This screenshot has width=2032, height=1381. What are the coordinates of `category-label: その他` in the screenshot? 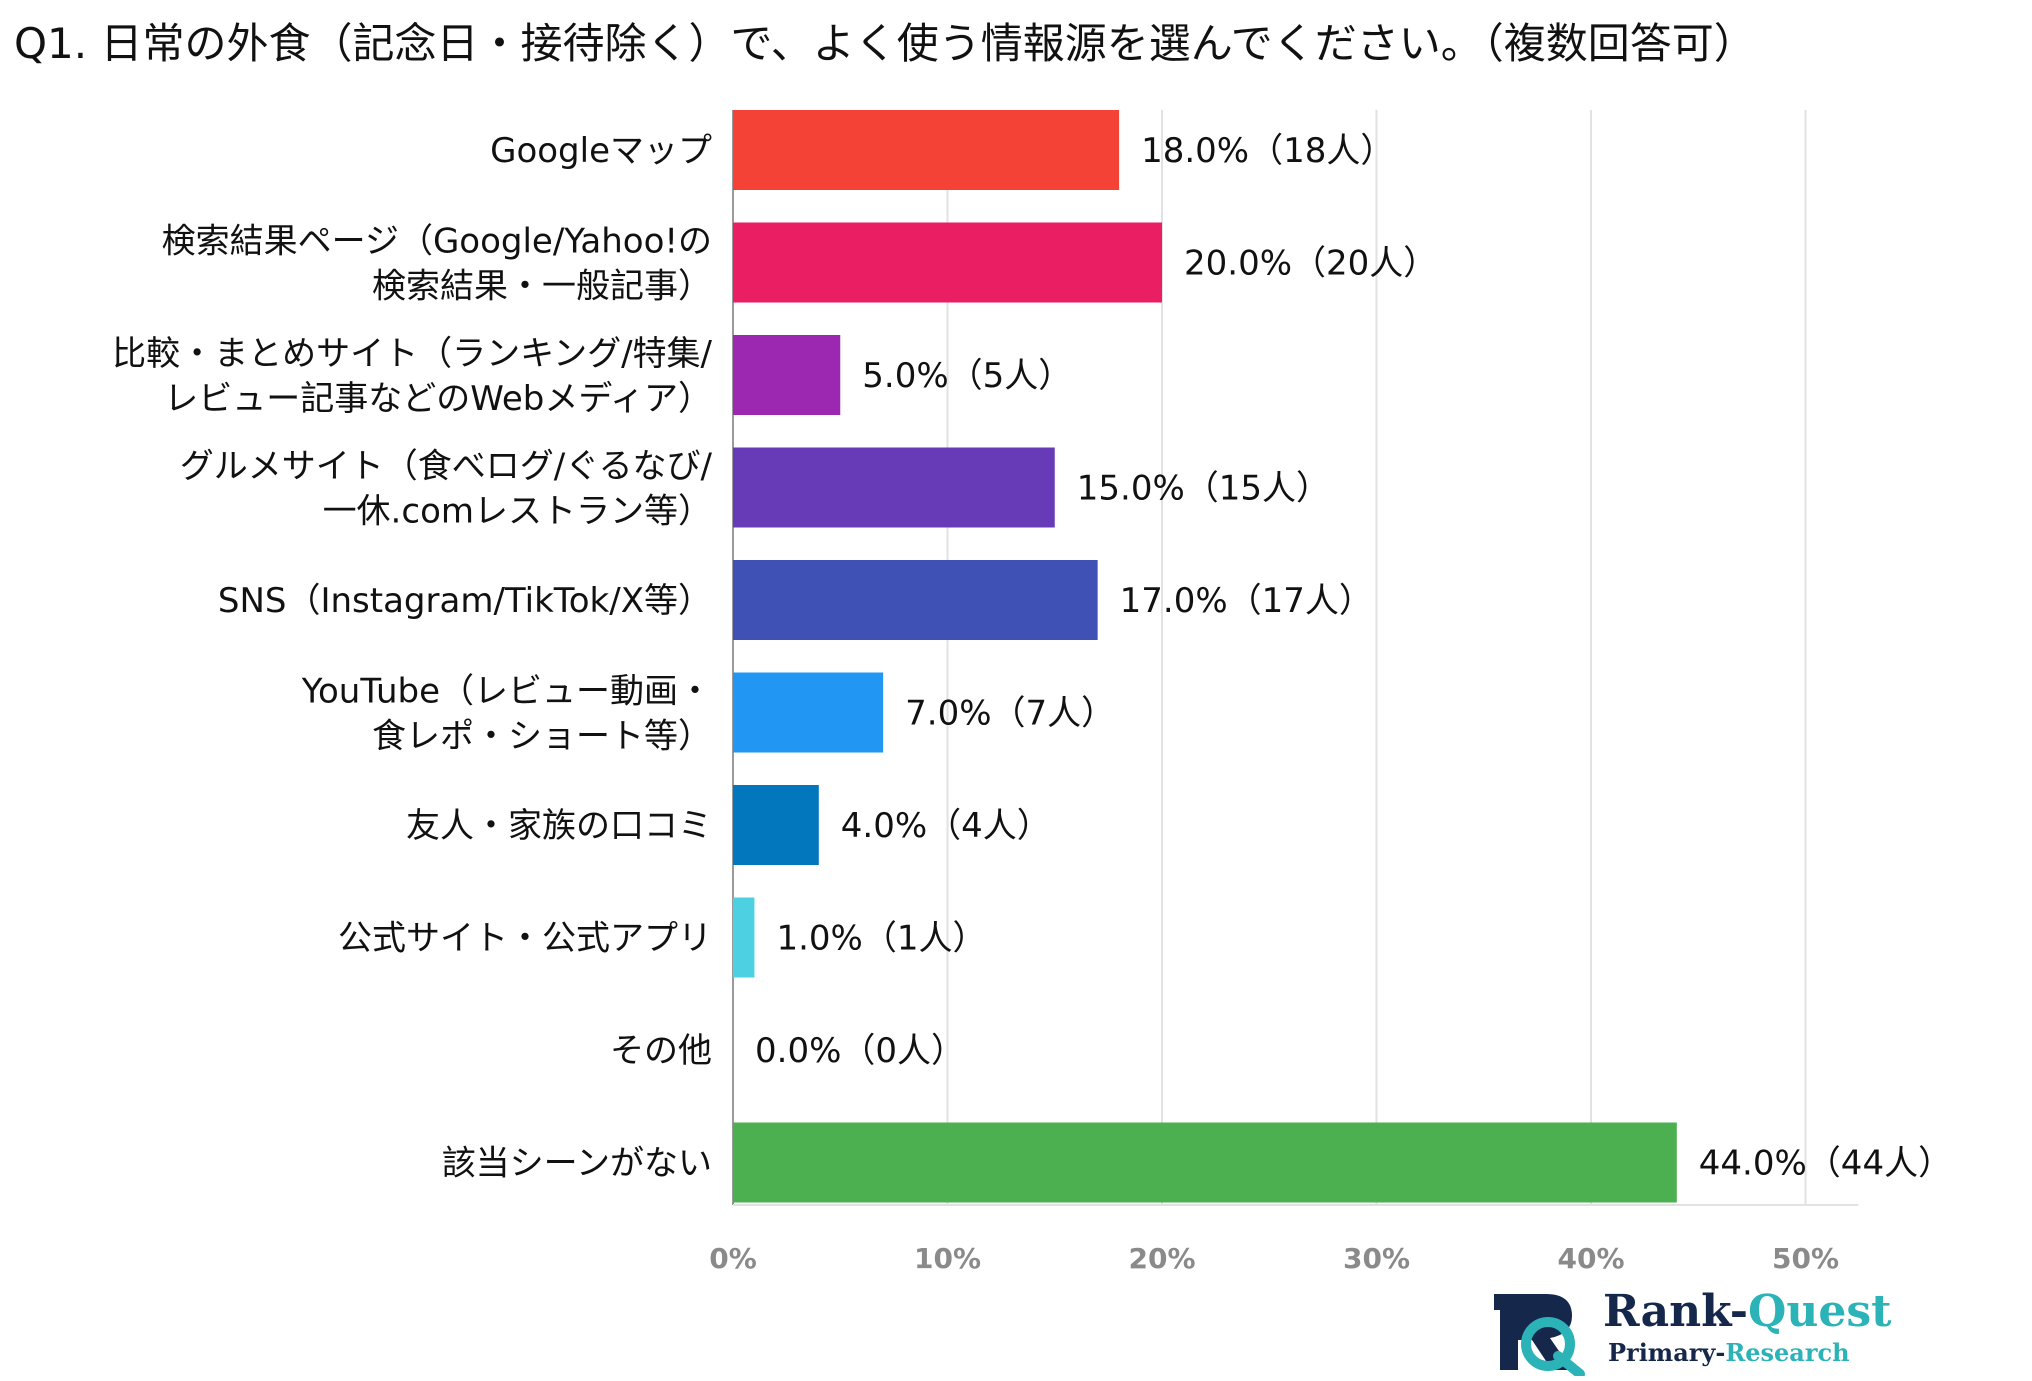 It's located at (661, 1051).